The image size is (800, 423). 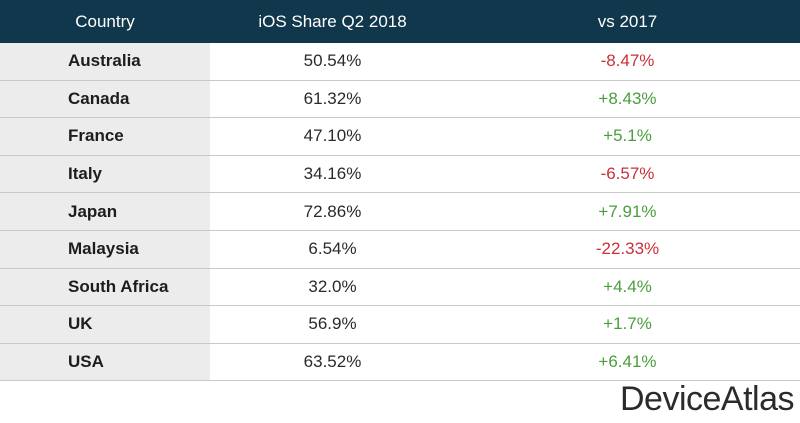 I want to click on table-row: Japan 72.86% +7.91%, so click(x=400, y=212).